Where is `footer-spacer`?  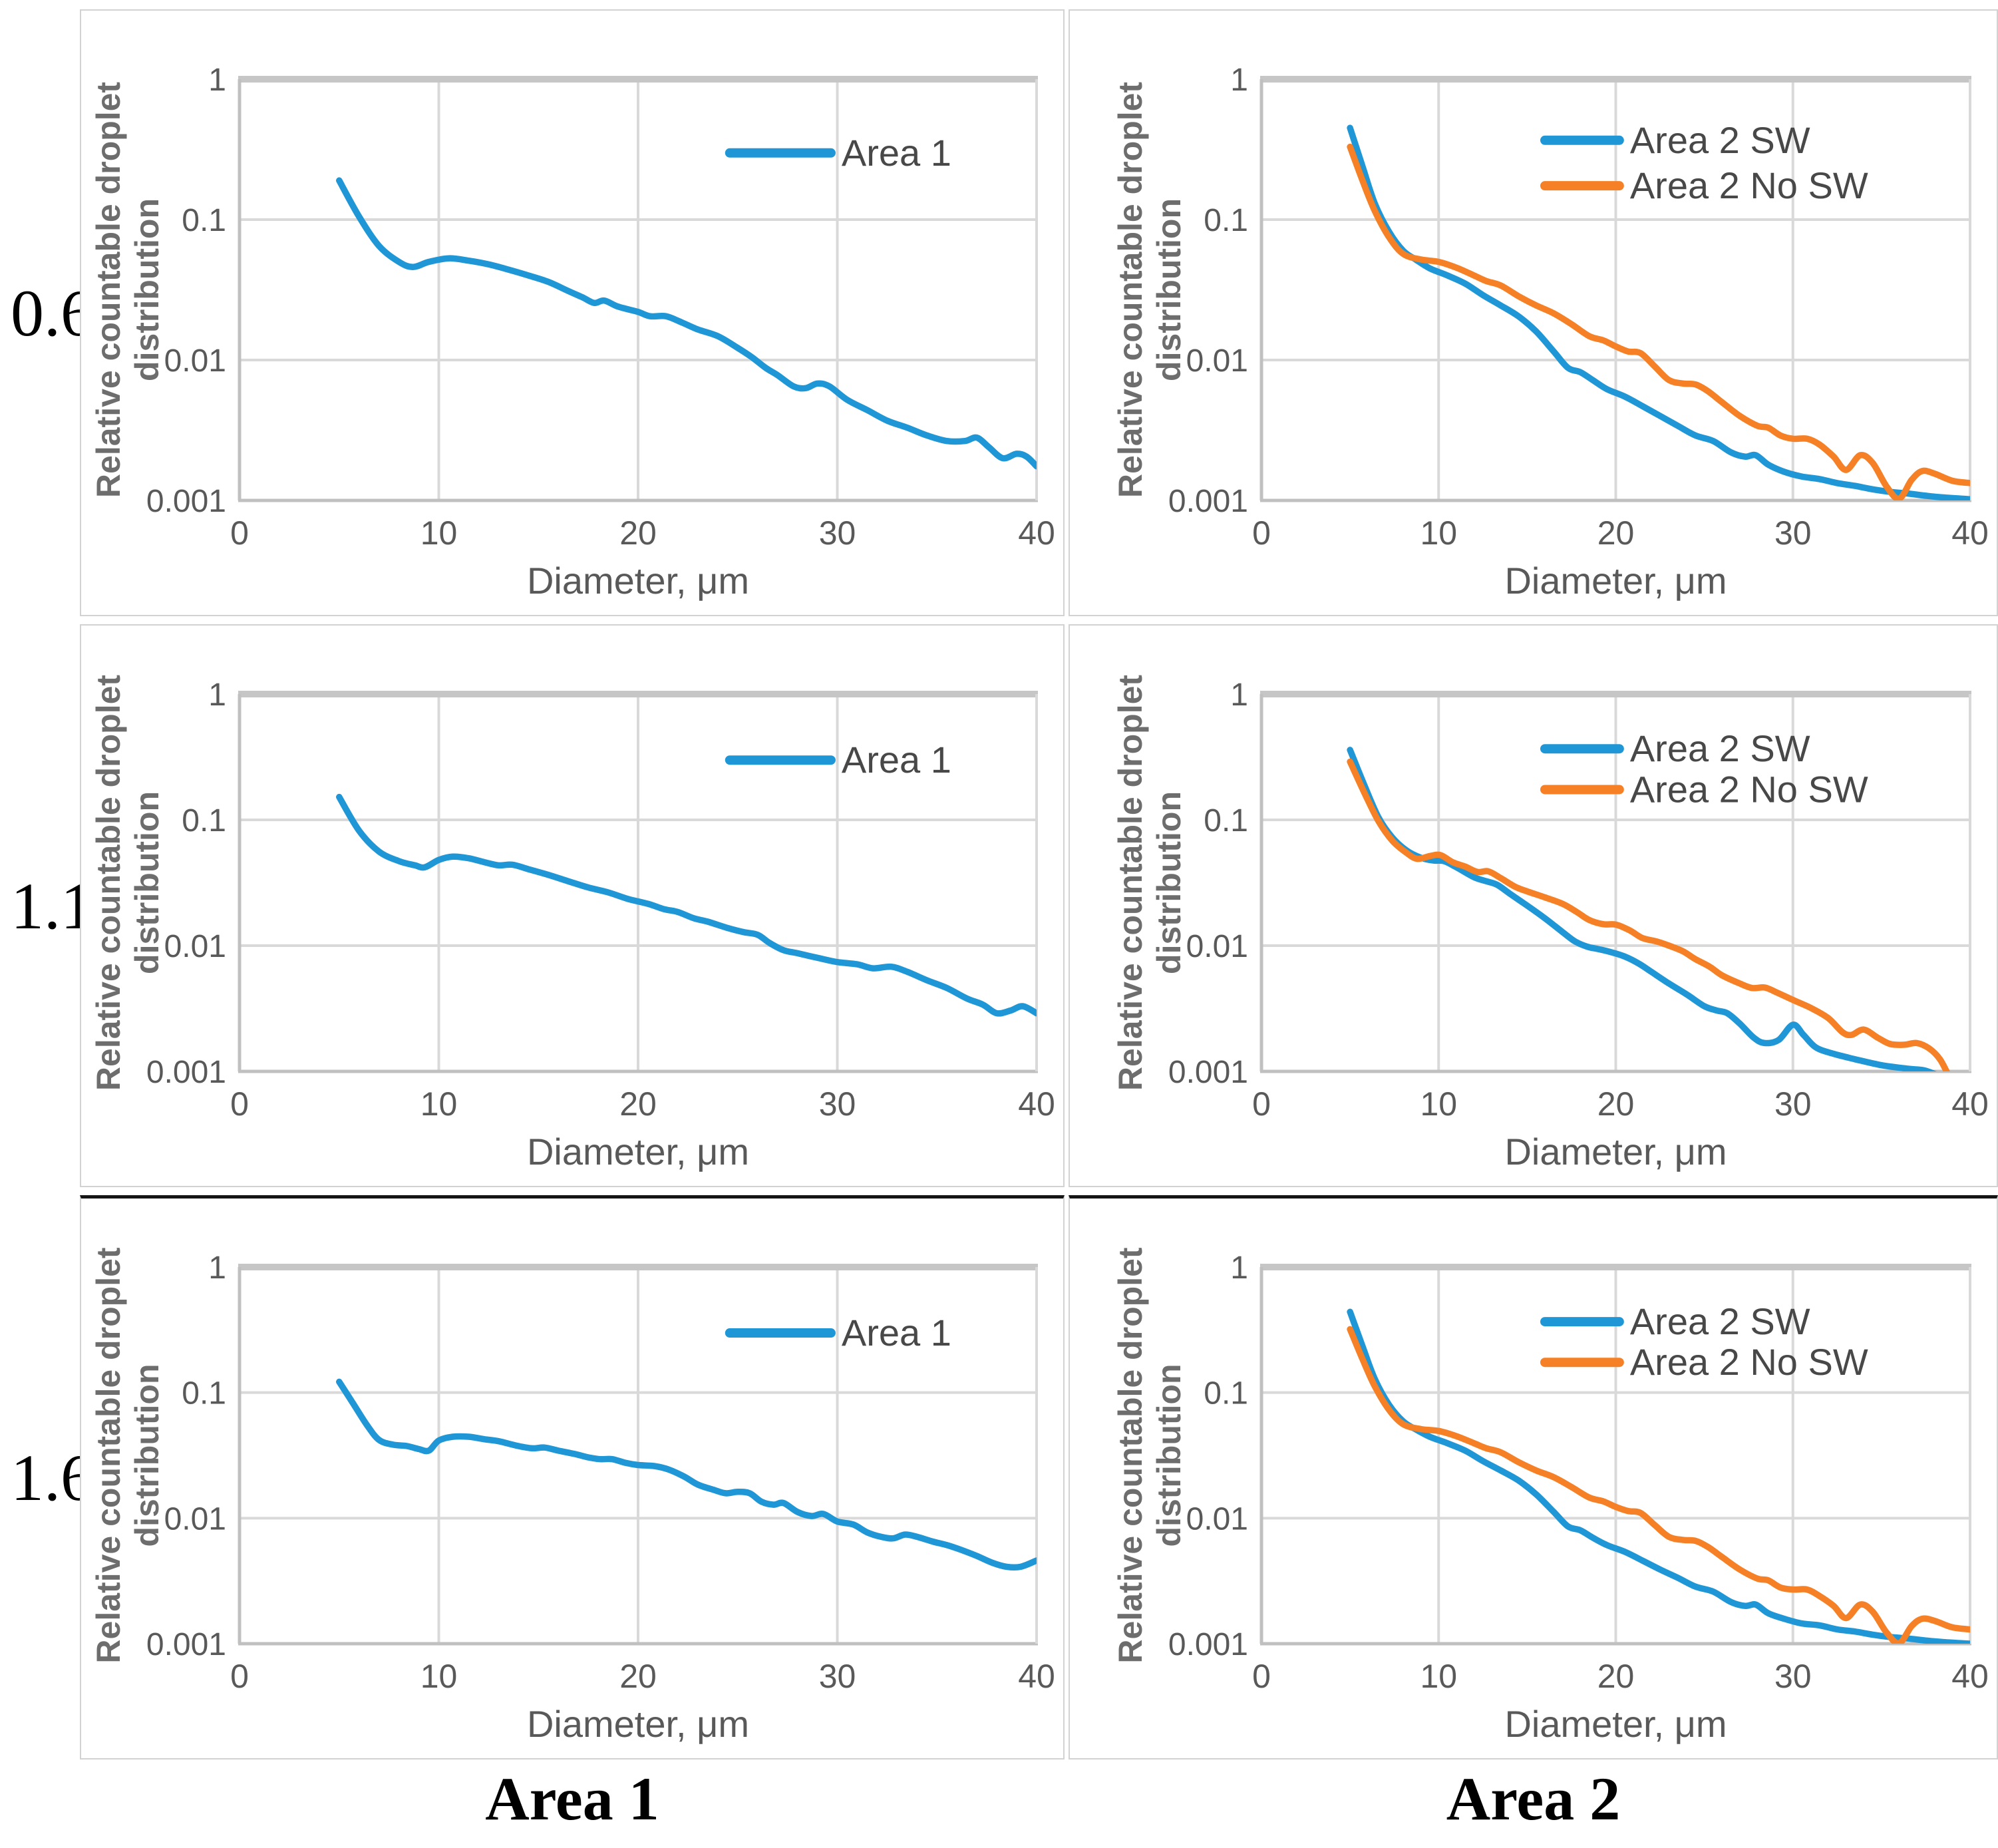 footer-spacer is located at coordinates (38, 1802).